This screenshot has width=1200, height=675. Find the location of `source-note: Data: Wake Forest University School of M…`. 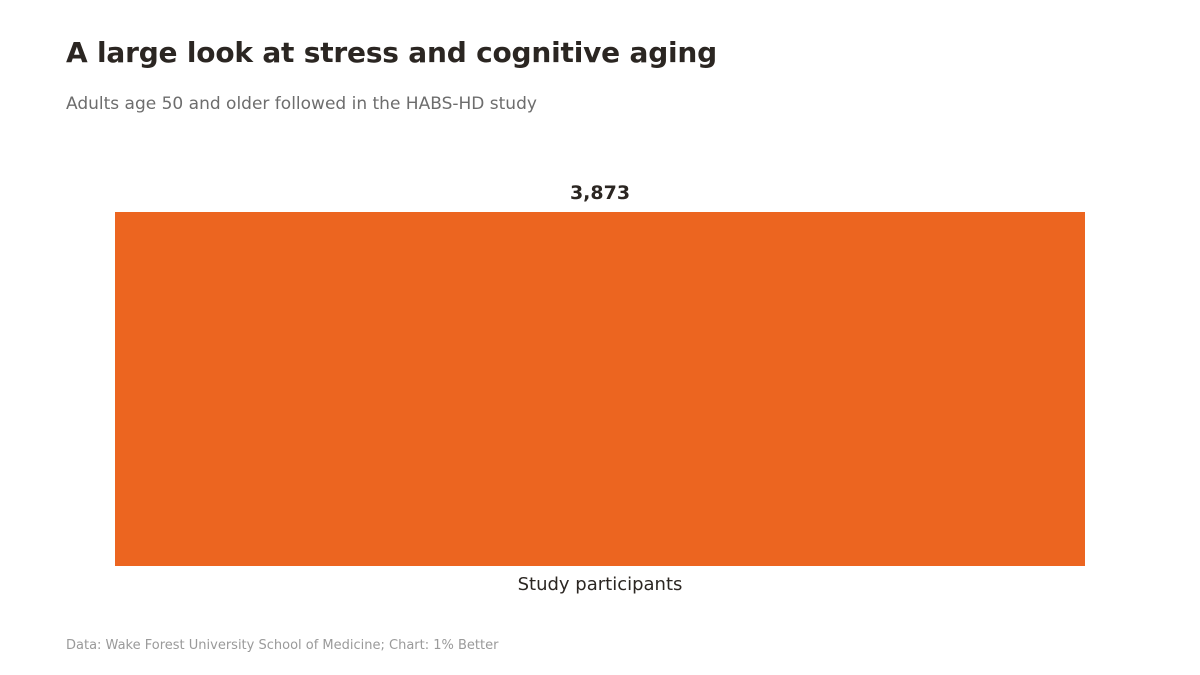

source-note: Data: Wake Forest University School of M… is located at coordinates (282, 645).